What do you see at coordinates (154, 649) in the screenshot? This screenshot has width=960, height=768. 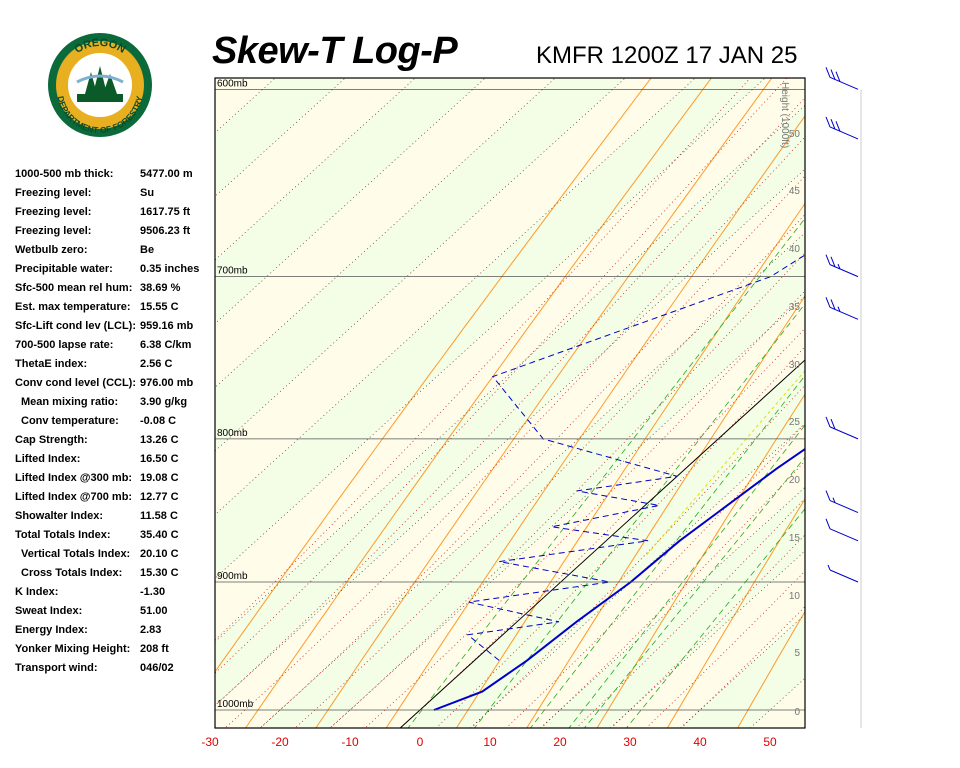 I see `index-value: 208 ft` at bounding box center [154, 649].